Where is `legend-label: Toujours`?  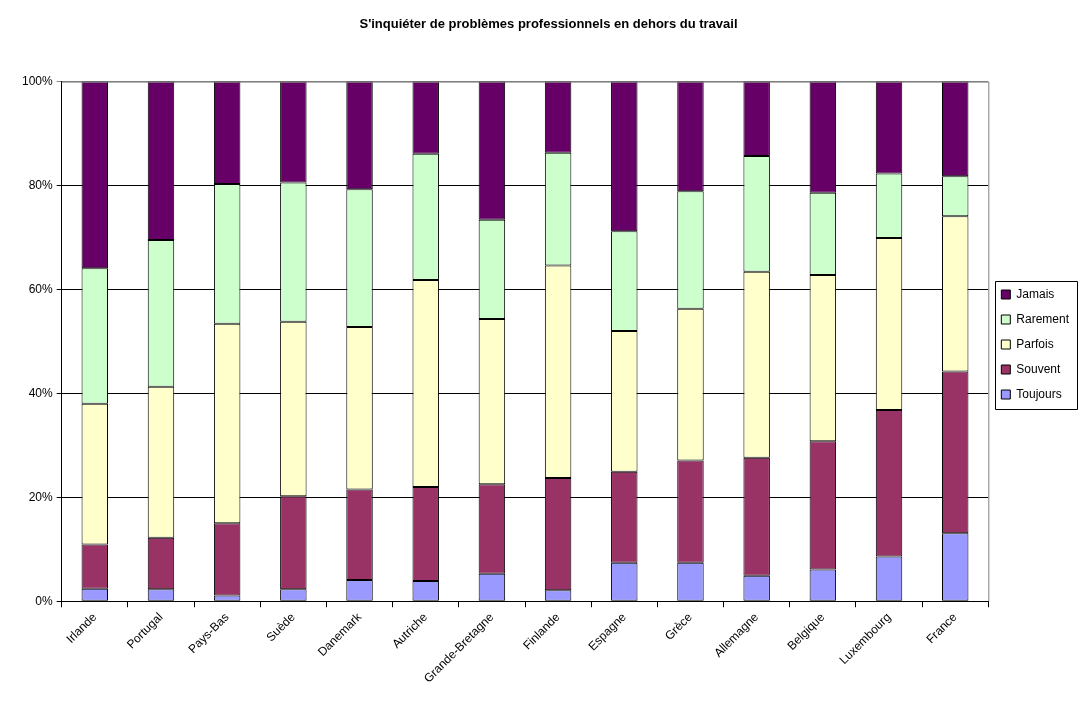
legend-label: Toujours is located at coordinates (1039, 393).